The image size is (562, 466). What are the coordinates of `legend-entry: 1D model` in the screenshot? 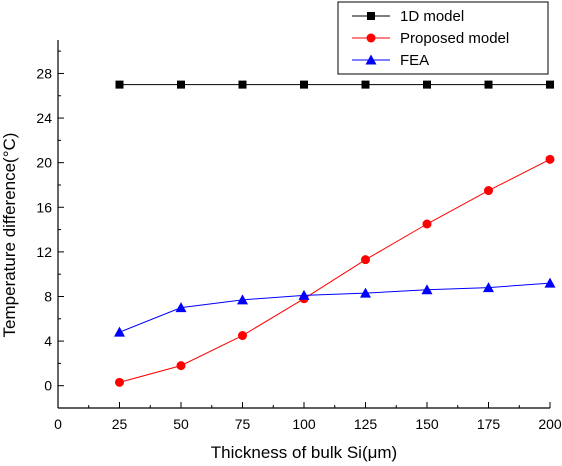 It's located at (408, 16).